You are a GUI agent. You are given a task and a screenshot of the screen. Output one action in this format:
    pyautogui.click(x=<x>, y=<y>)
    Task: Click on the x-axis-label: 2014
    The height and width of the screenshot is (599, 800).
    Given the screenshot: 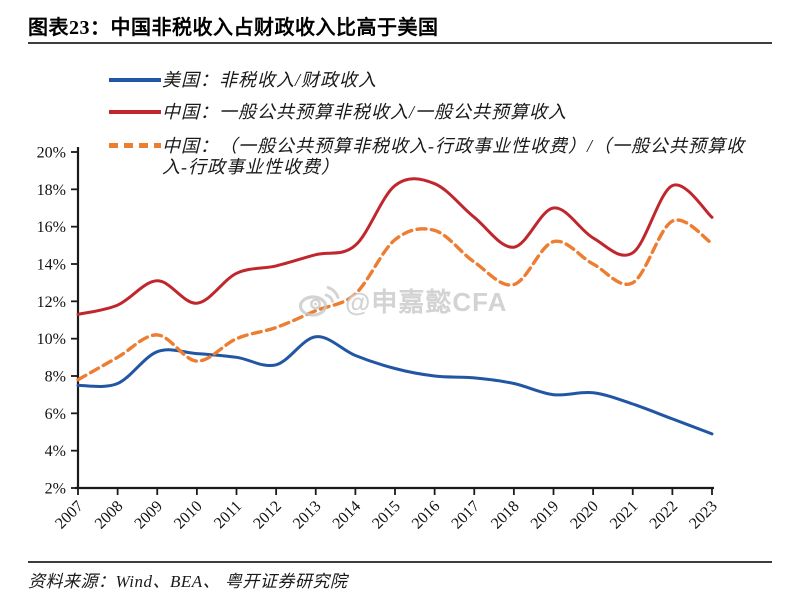 What is the action you would take?
    pyautogui.click(x=347, y=515)
    